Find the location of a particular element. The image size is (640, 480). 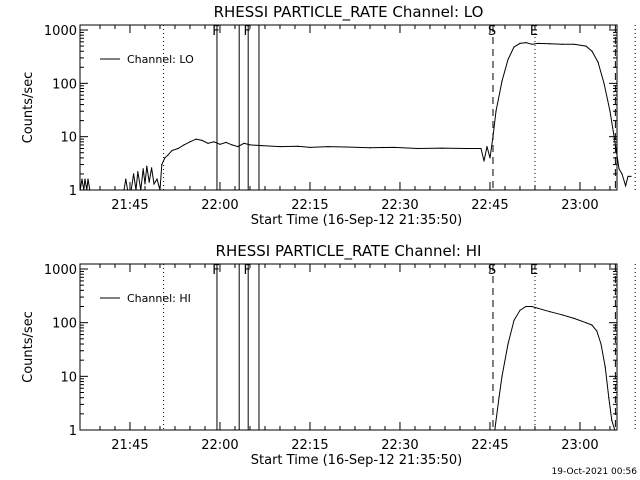

y-tick-label: 1000 is located at coordinates (60, 270).